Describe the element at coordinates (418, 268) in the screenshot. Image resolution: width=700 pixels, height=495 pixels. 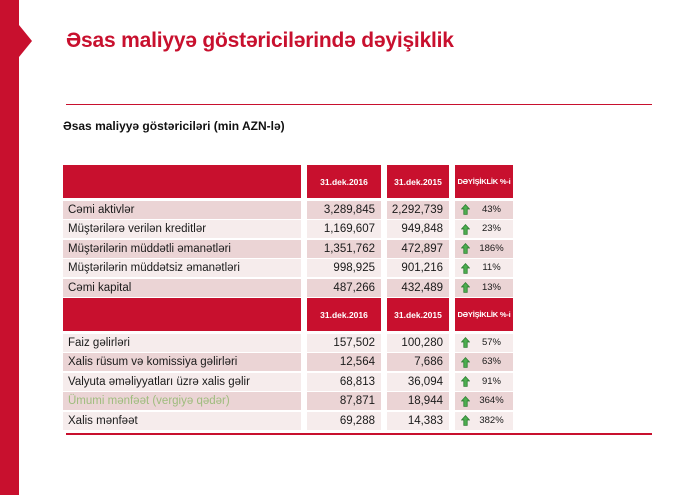
I see `value-2015: 901,216` at that location.